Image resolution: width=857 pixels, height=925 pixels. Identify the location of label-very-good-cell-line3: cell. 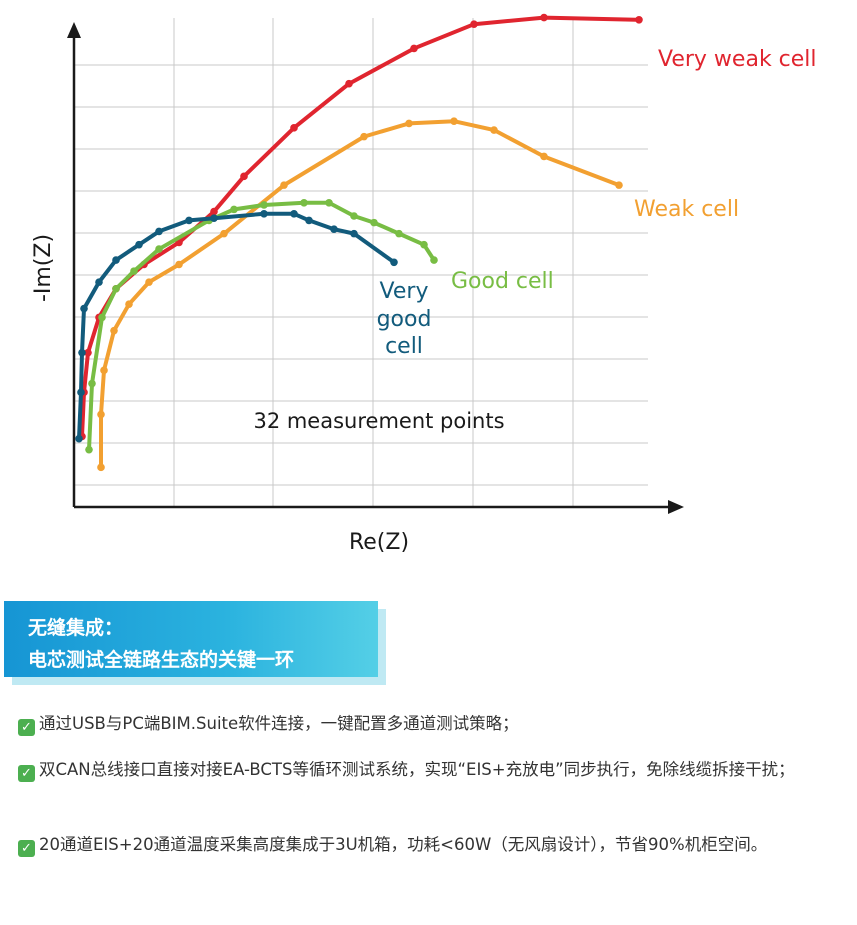
(404, 346).